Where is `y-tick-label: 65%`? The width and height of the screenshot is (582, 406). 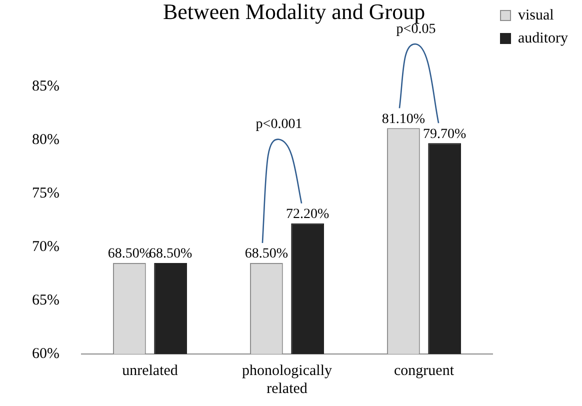
y-tick-label: 65% is located at coordinates (46, 300).